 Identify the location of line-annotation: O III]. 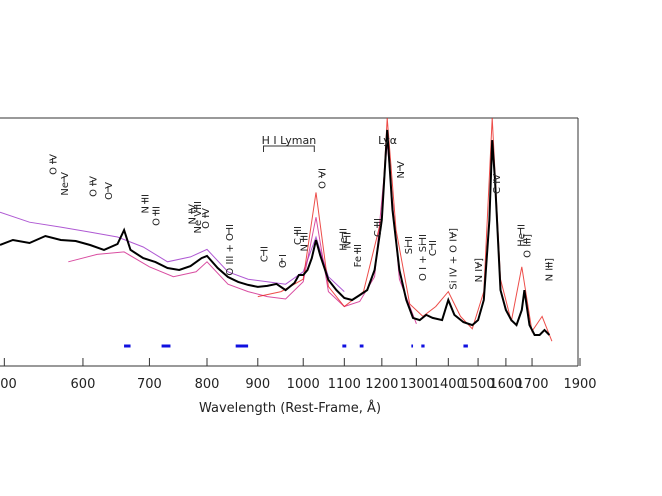
(528, 246).